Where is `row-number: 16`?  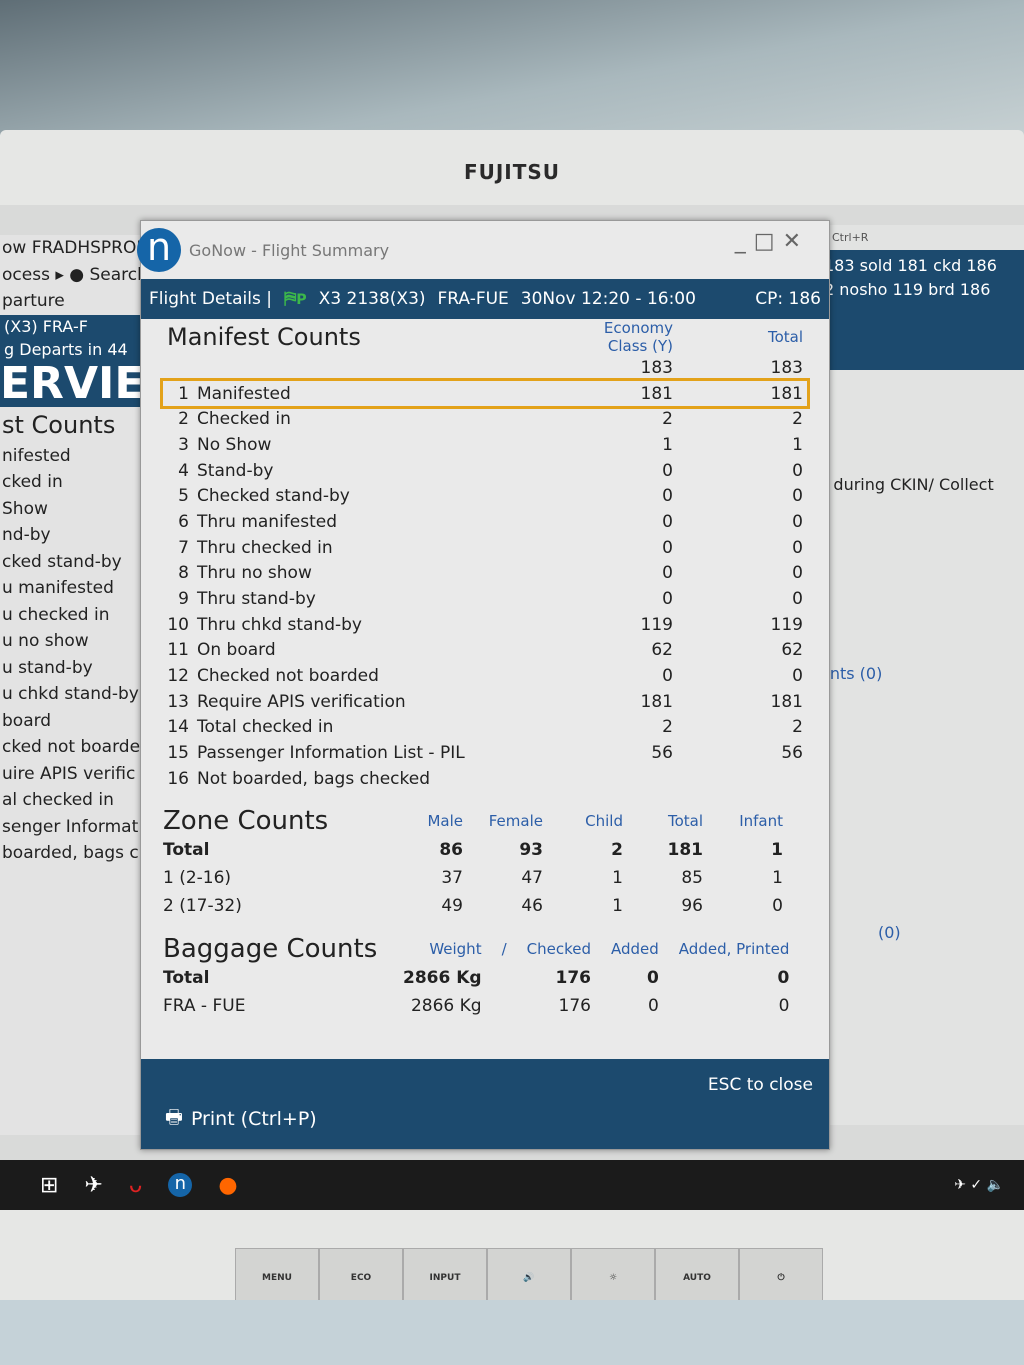 row-number: 16 is located at coordinates (178, 778).